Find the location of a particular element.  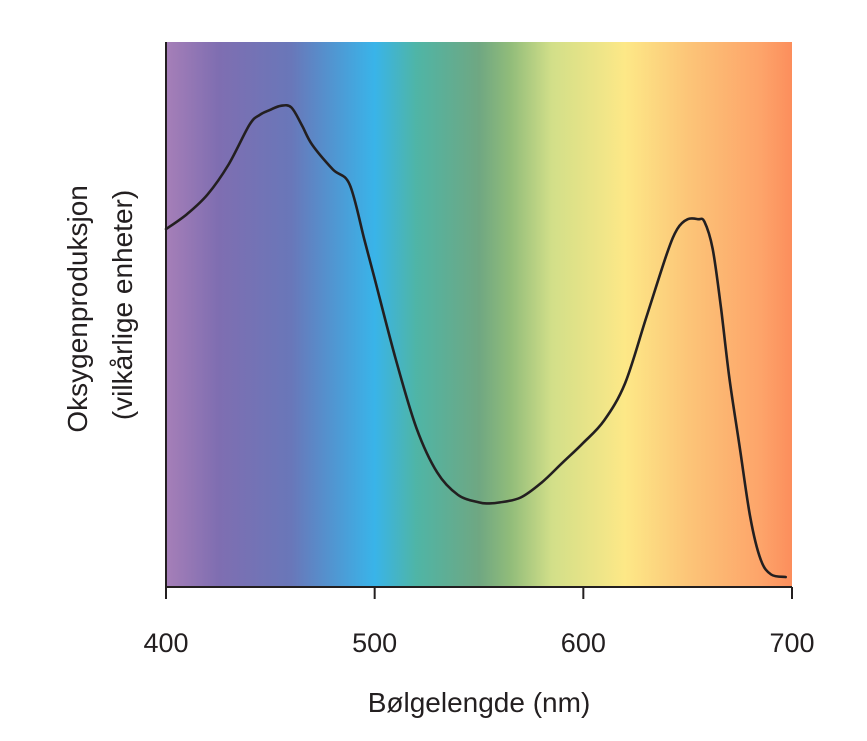

x-tick-label-400: 400 is located at coordinates (165, 643).